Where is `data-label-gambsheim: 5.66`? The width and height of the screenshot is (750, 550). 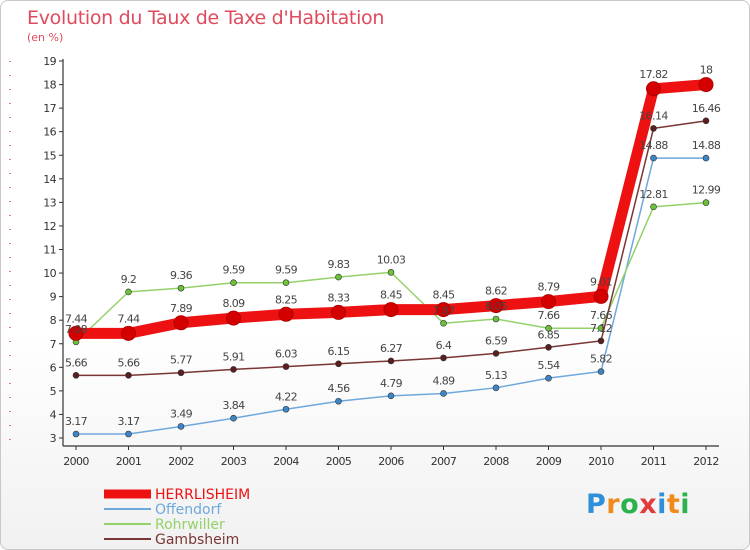
data-label-gambsheim: 5.66 is located at coordinates (76, 362).